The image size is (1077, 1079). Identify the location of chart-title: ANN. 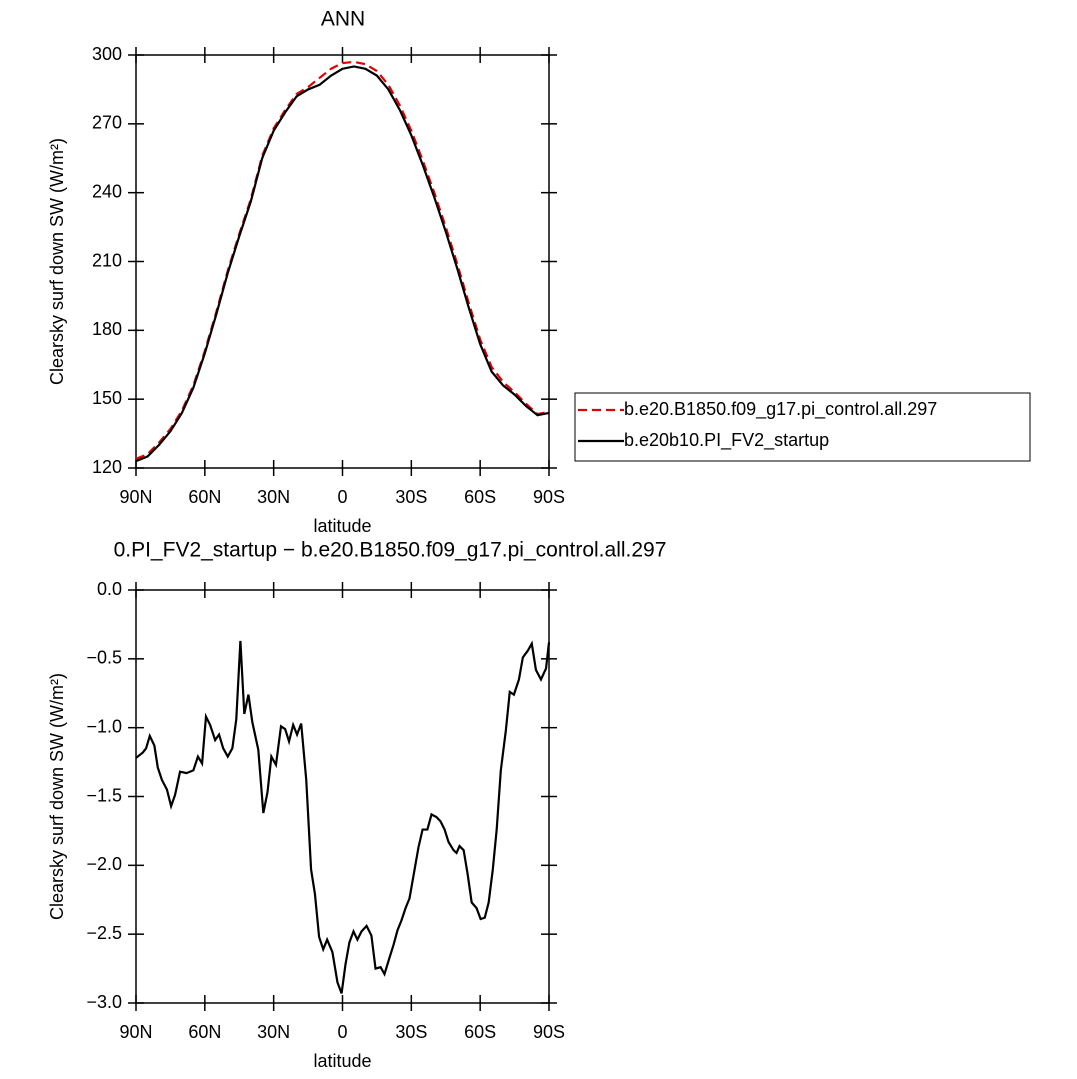
(343, 19).